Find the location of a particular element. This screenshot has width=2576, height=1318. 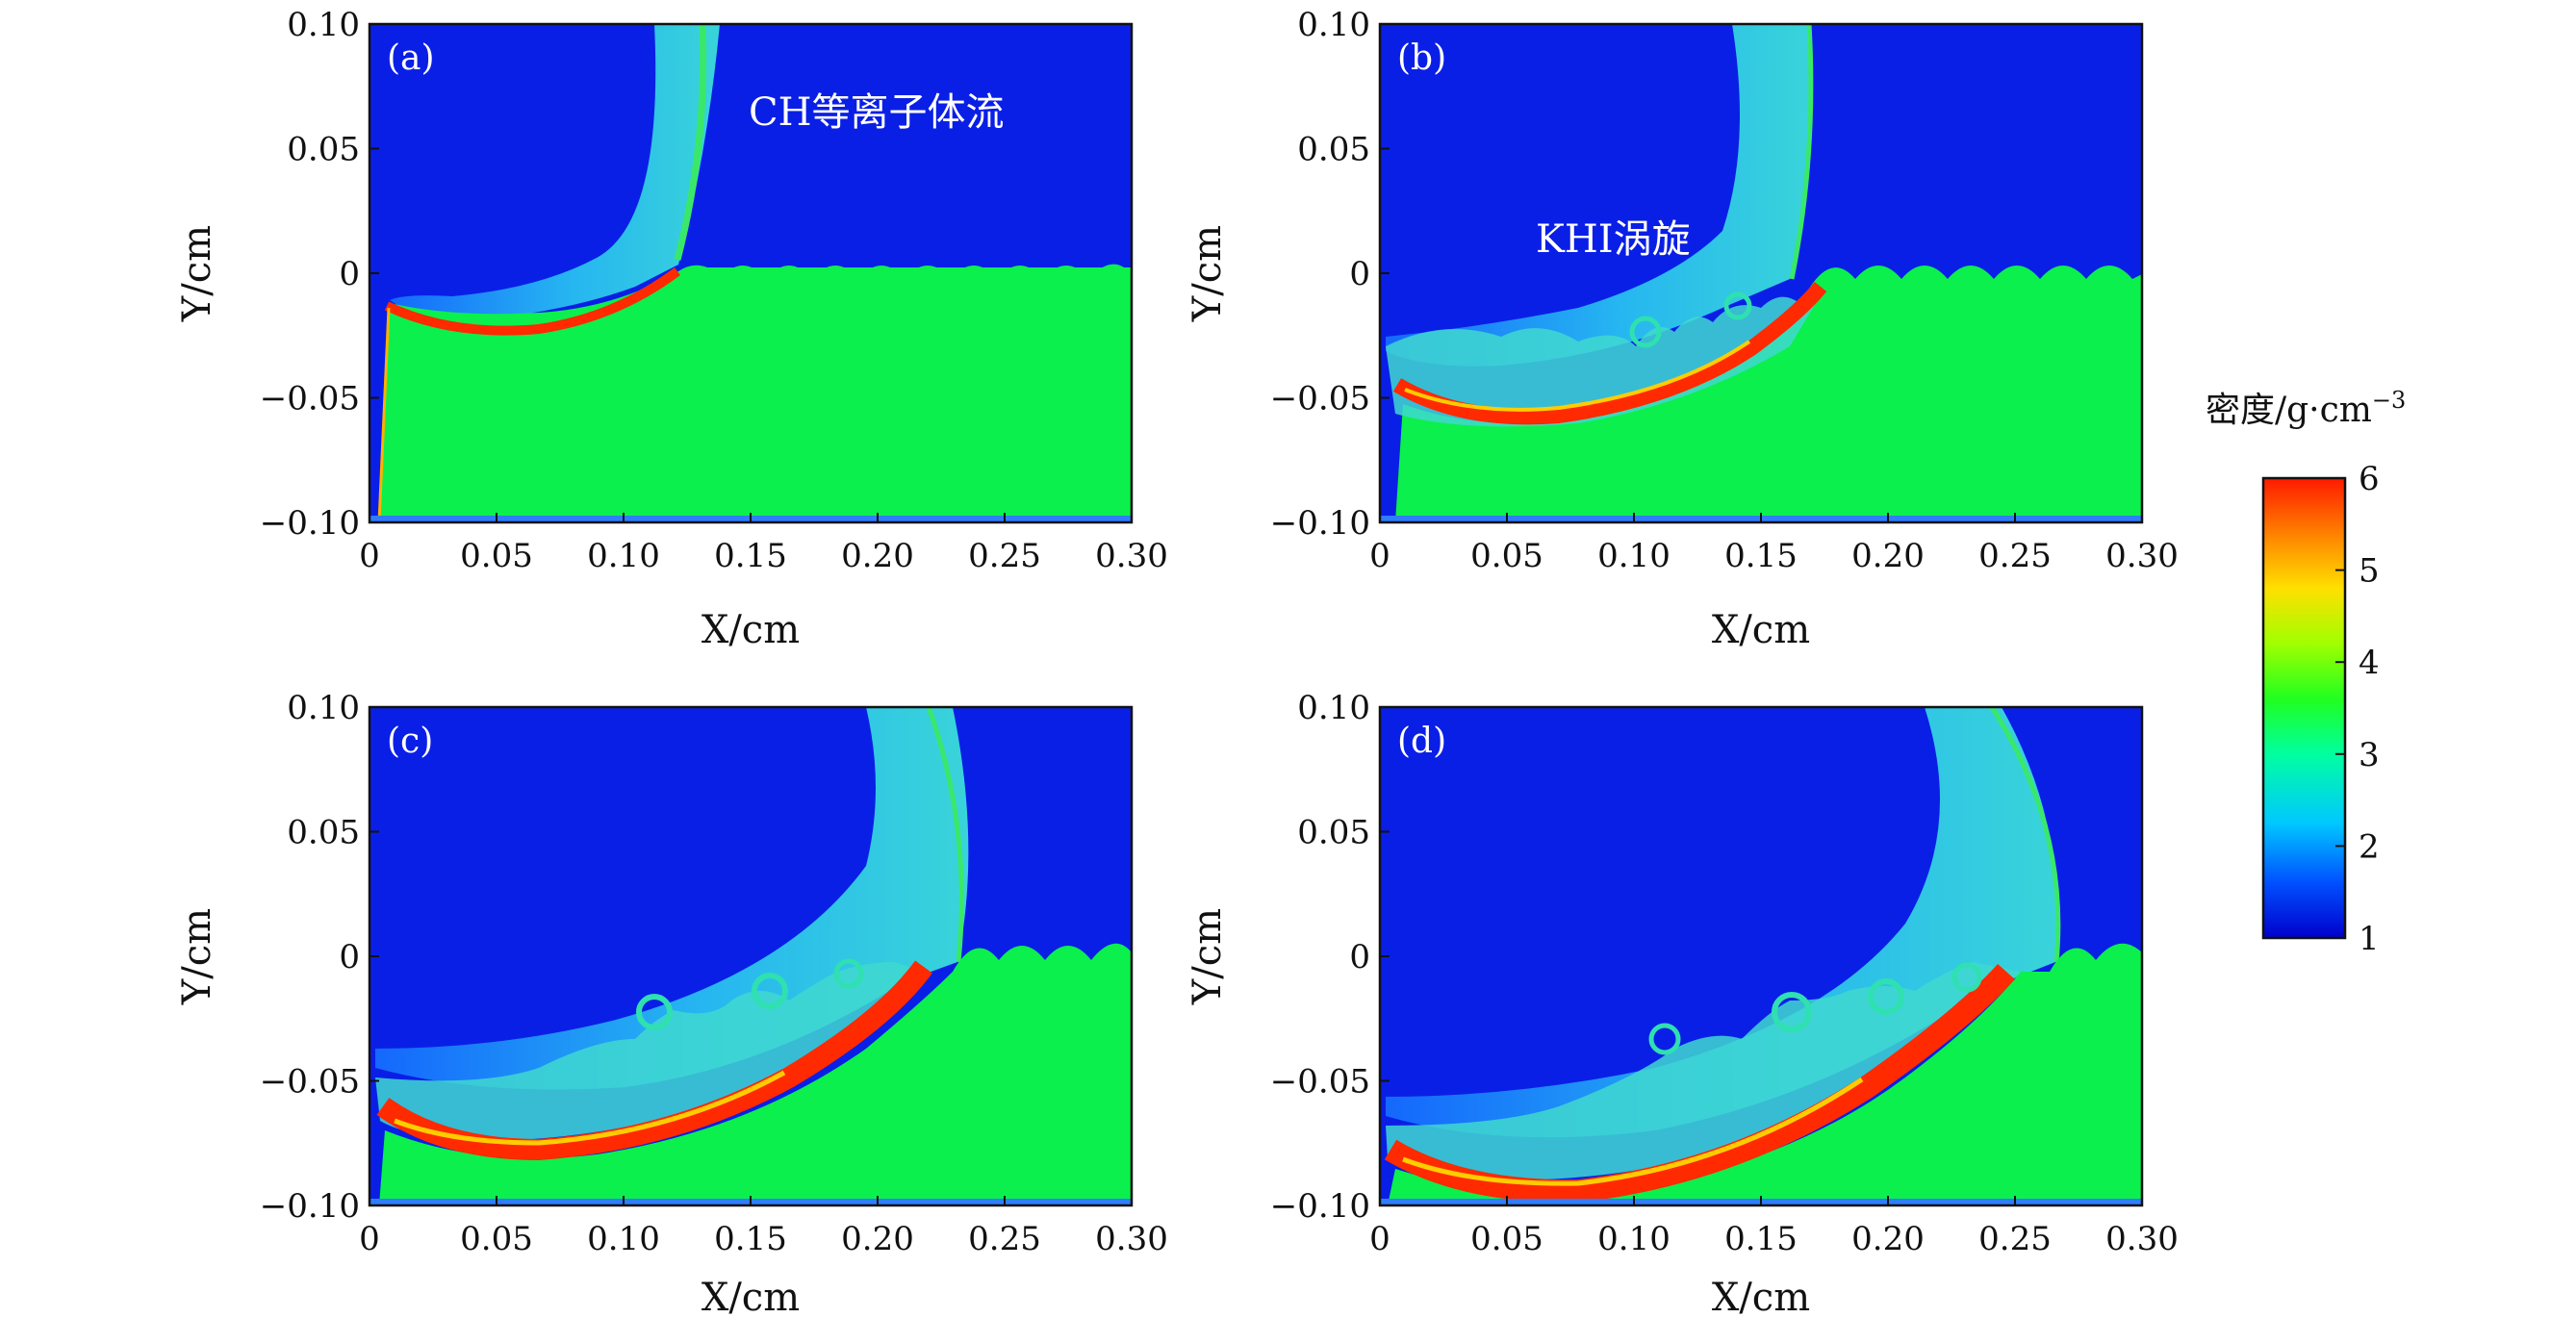

panel-d-field is located at coordinates (1761, 956).